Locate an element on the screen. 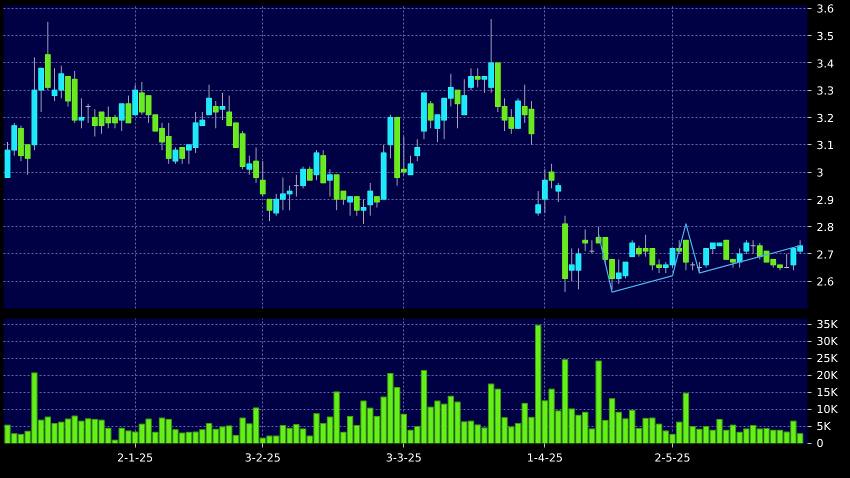 Image resolution: width=850 pixels, height=478 pixels. x-tick-label: 3-2-25 is located at coordinates (262, 458).